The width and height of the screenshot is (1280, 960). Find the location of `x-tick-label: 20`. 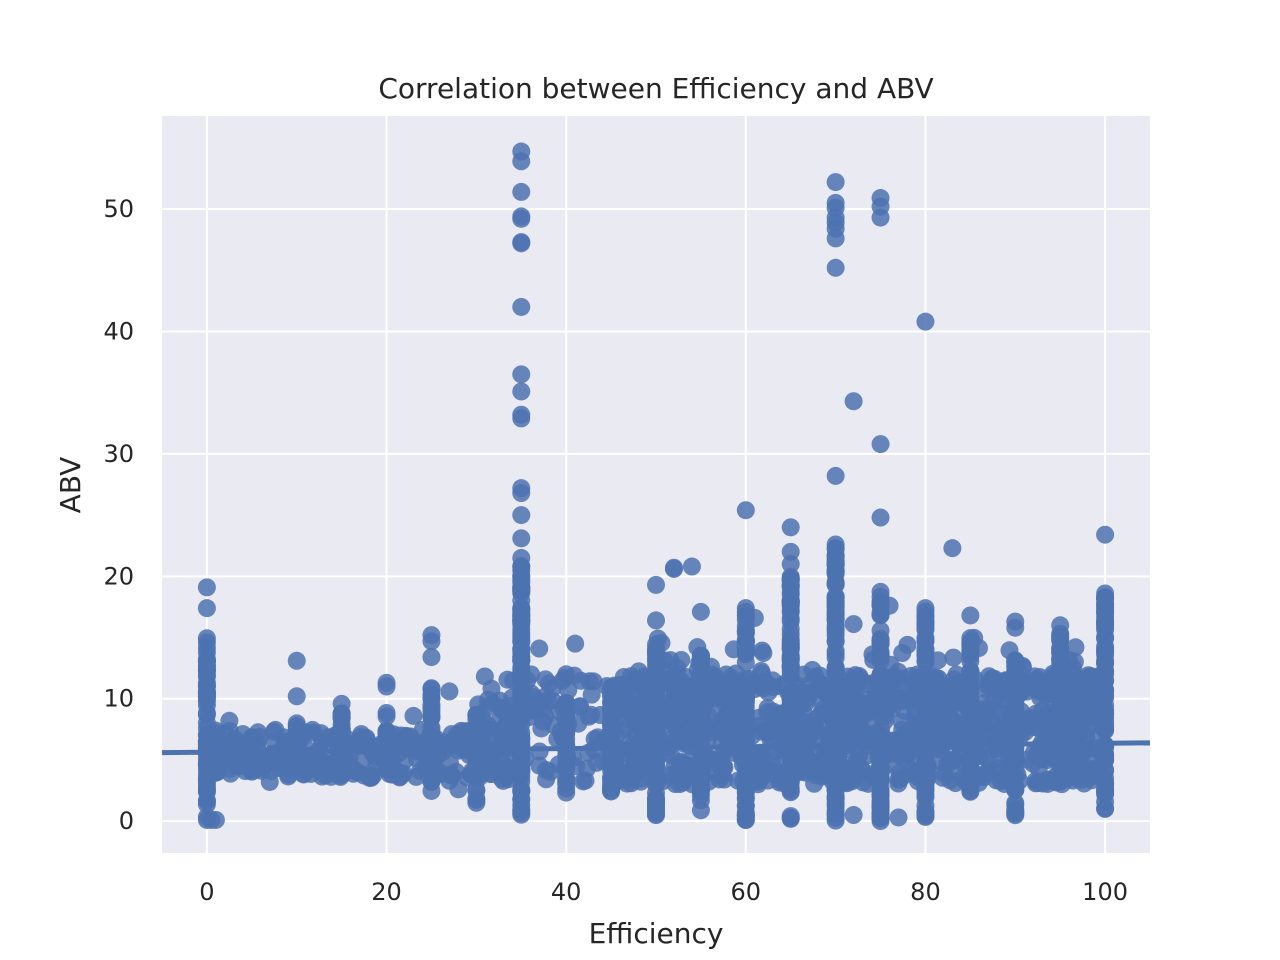

x-tick-label: 20 is located at coordinates (386, 892).